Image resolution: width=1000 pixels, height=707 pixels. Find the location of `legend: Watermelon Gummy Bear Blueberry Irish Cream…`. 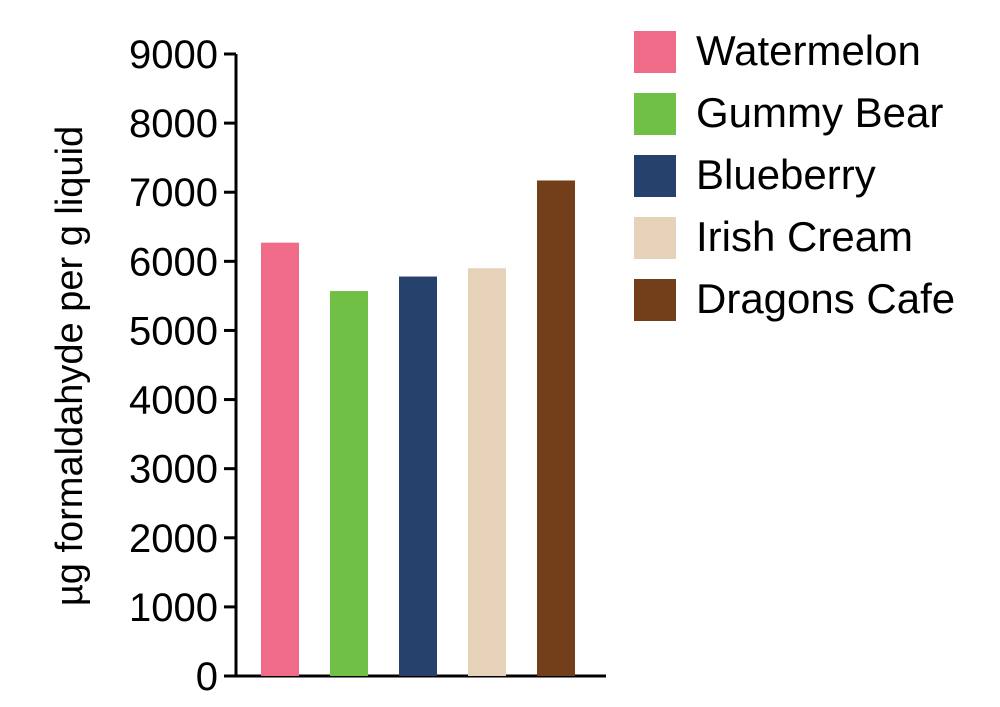

legend: Watermelon Gummy Bear Blueberry Irish Cream… is located at coordinates (794, 174).